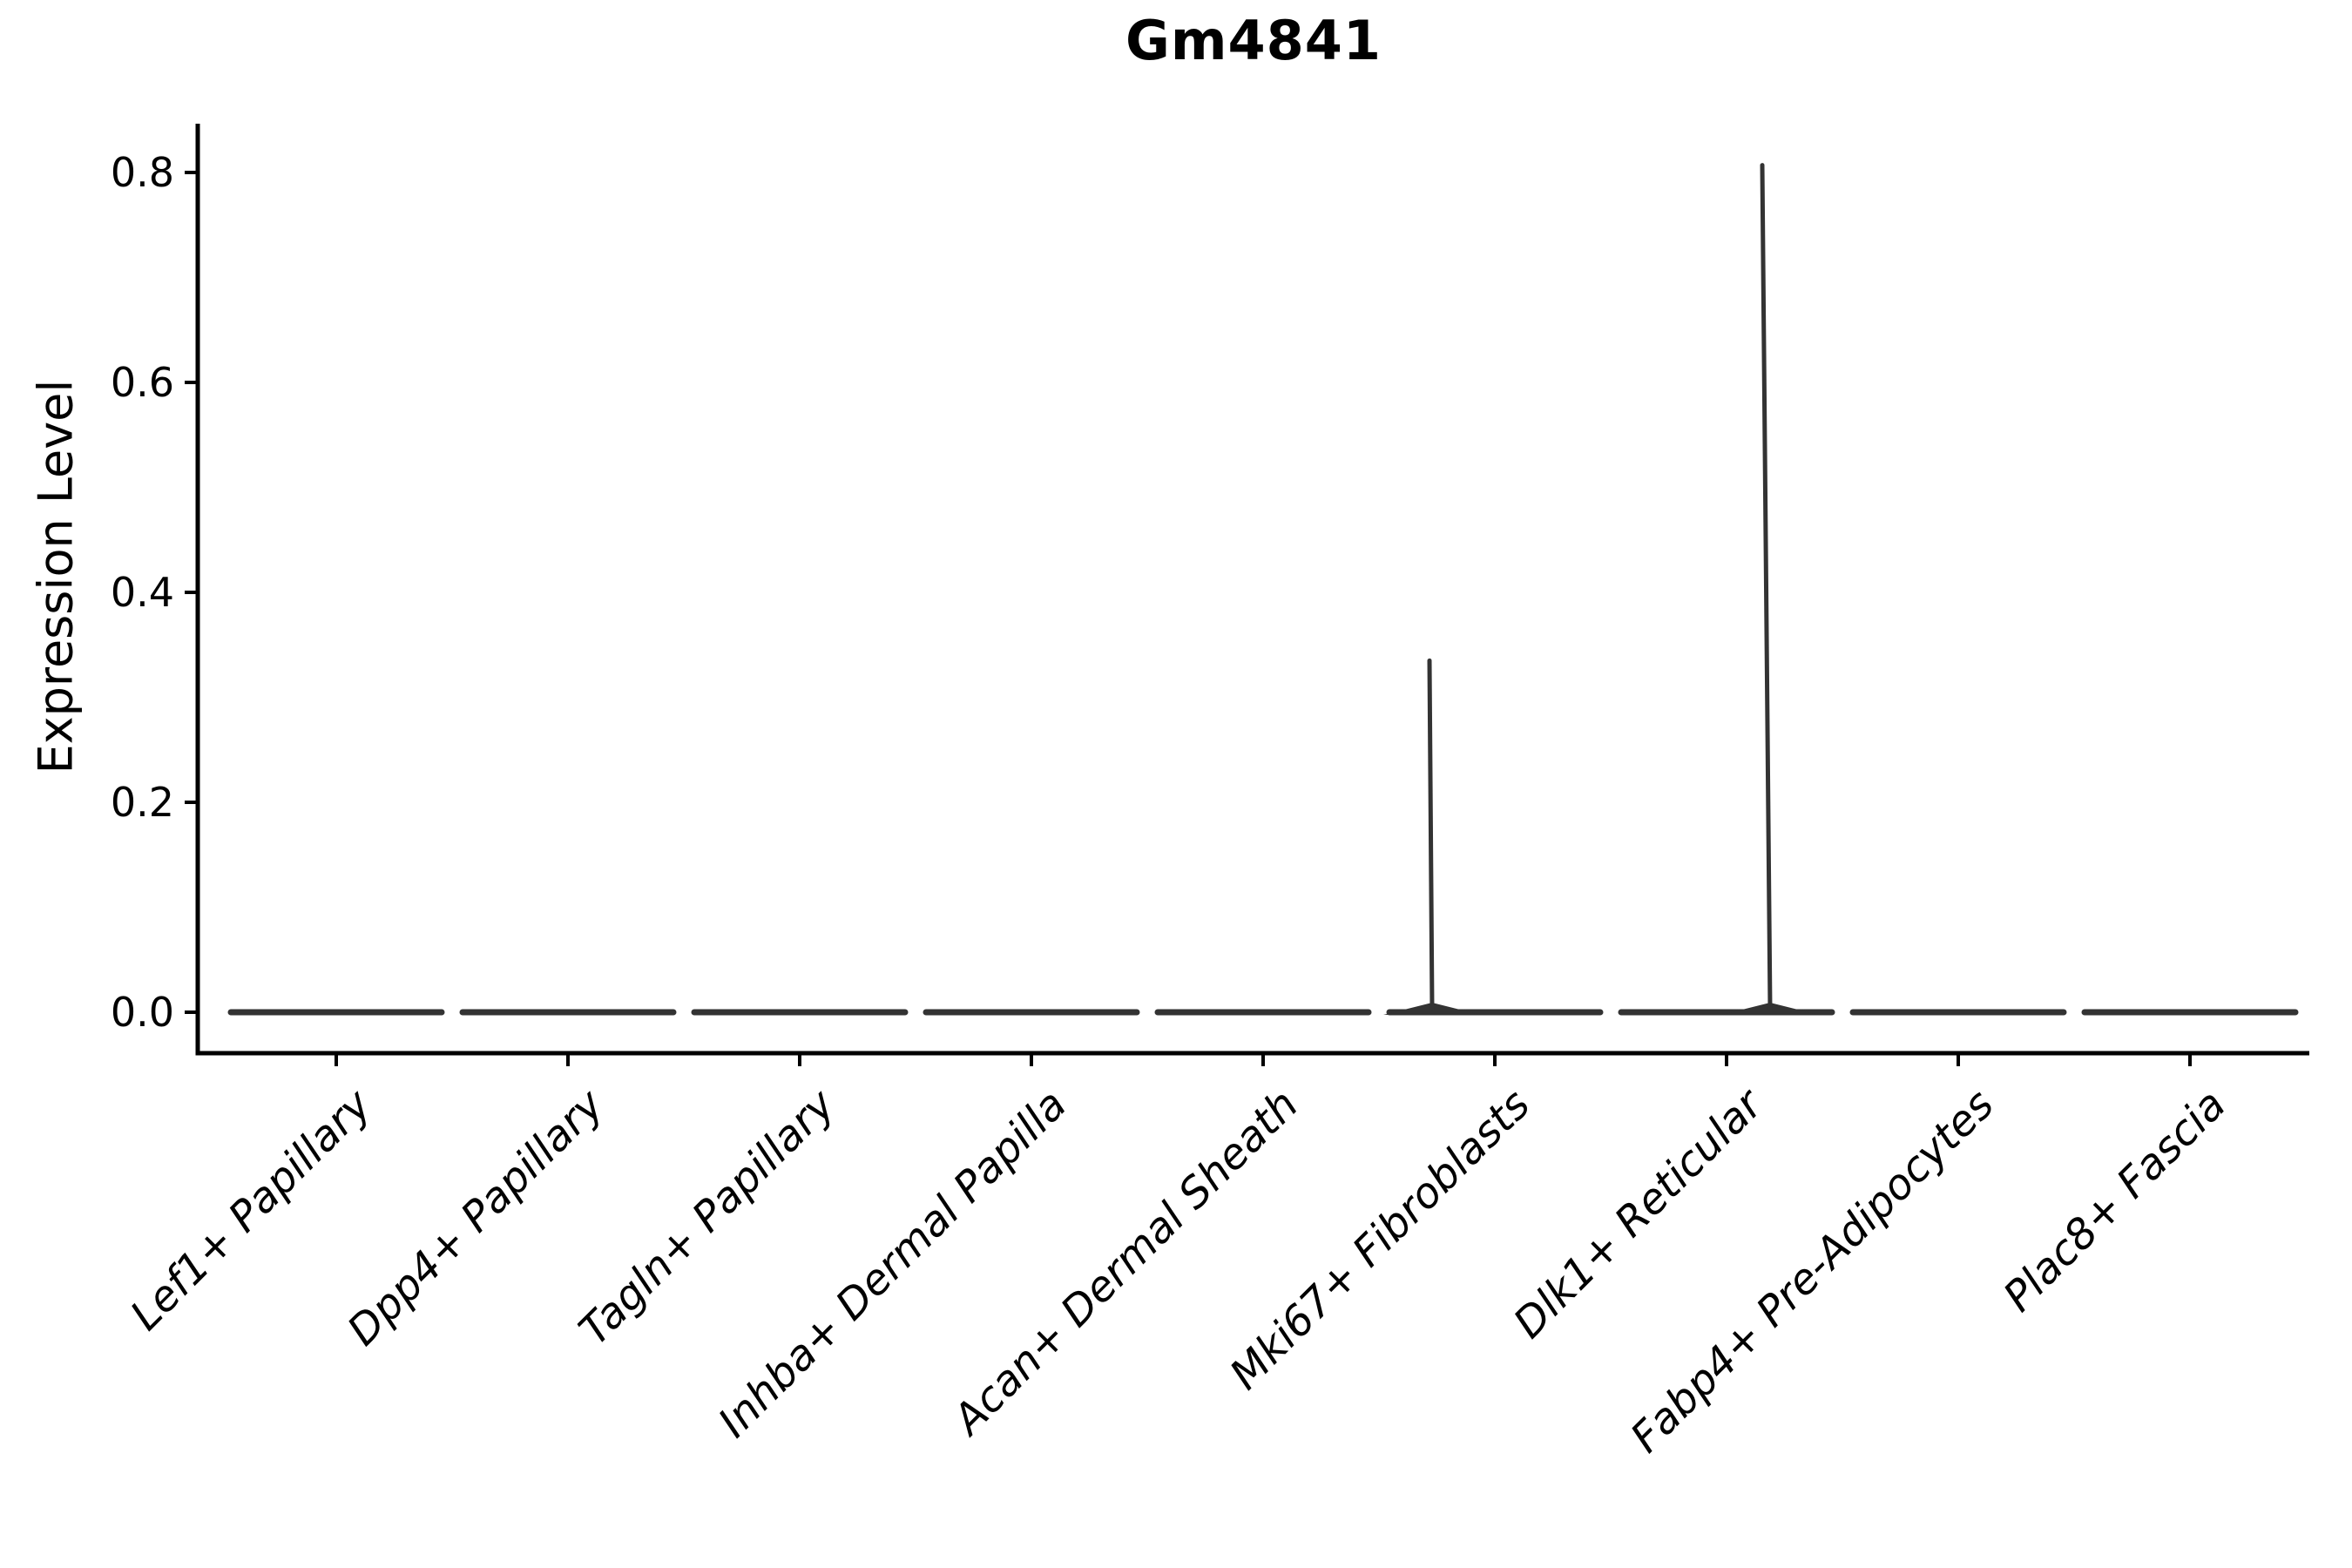  Describe the element at coordinates (142, 172) in the screenshot. I see `y-tick-label: 0.8` at that location.